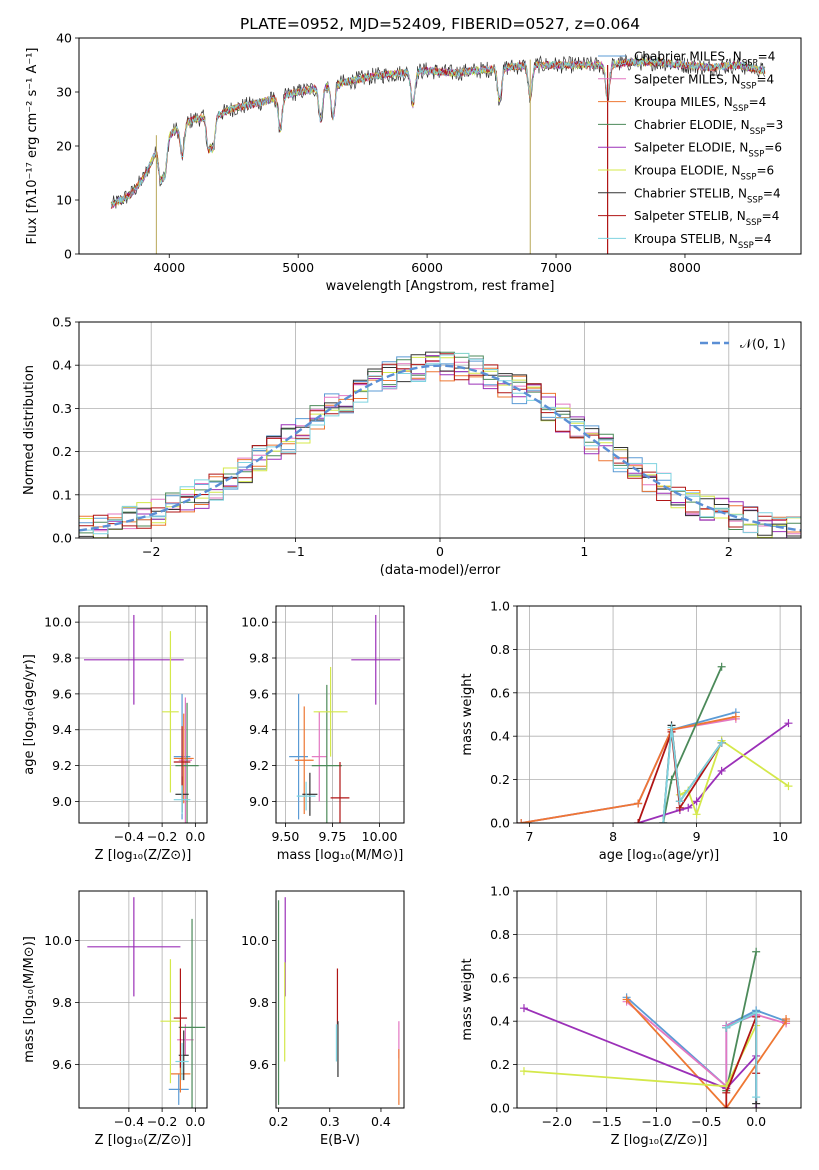 The width and height of the screenshot is (819, 1170). Describe the element at coordinates (607, 1121) in the screenshot. I see `x-tick-label: −1.5` at that location.